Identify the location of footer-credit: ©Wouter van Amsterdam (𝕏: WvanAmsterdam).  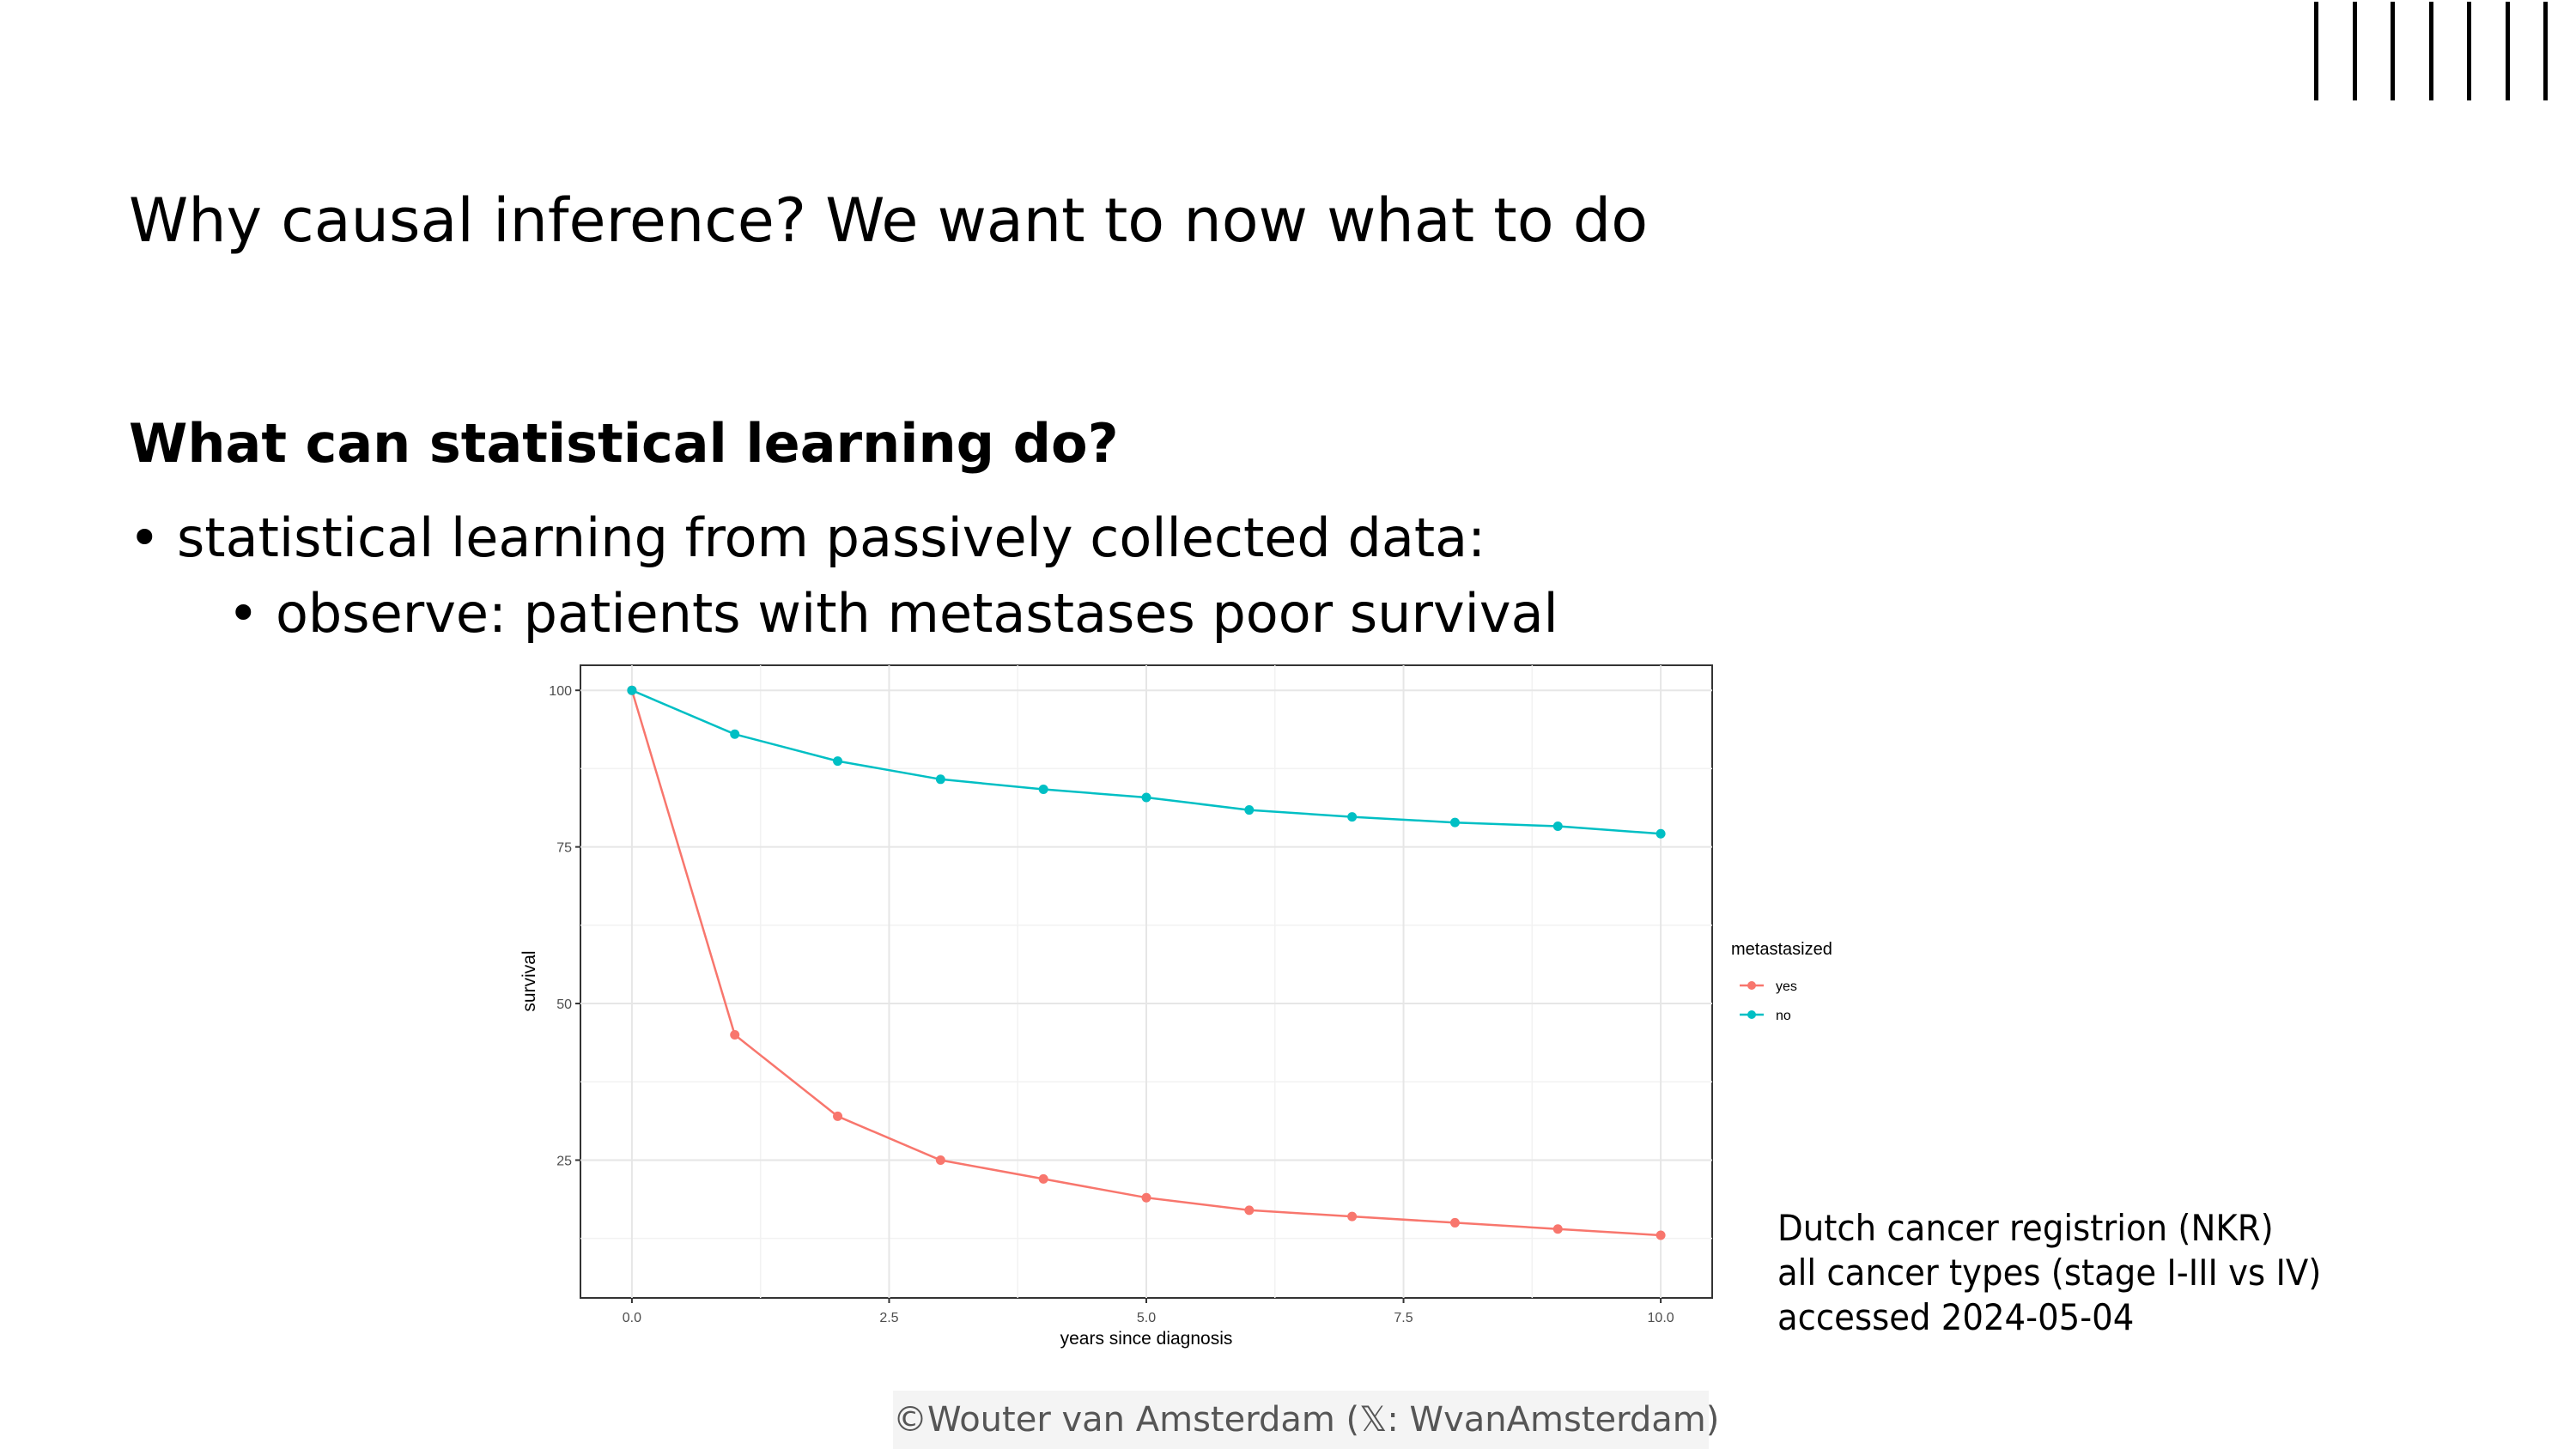
(1306, 1420).